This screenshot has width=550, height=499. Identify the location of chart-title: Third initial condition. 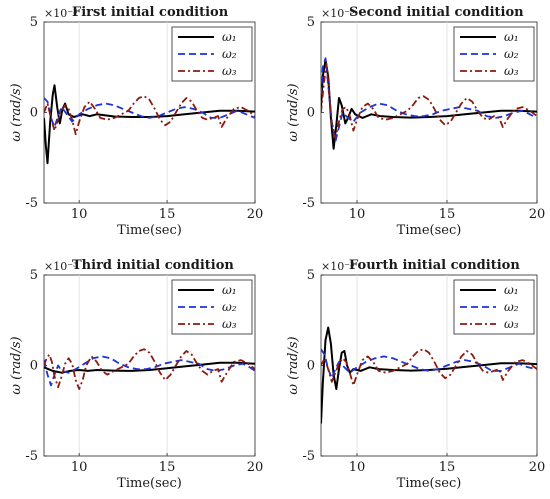
(153, 265).